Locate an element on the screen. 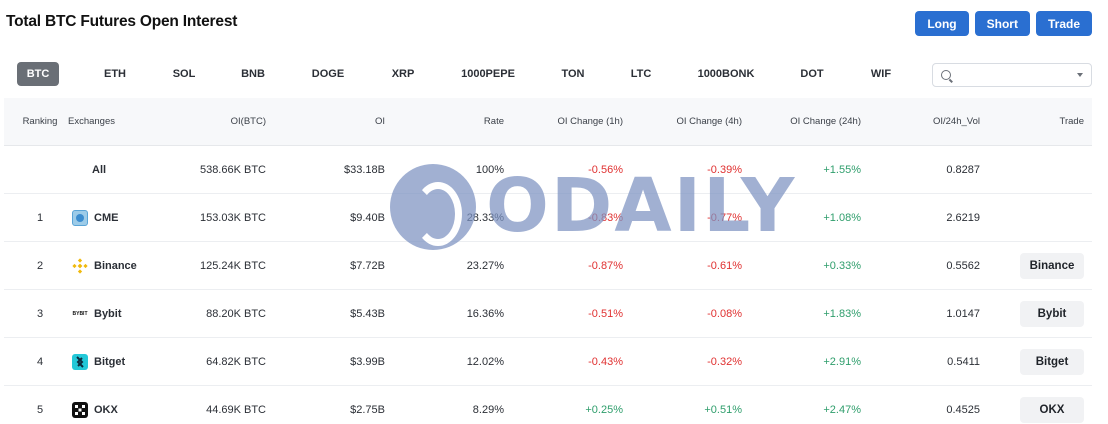 The height and width of the screenshot is (424, 1108). header-rate: Rate is located at coordinates (493, 121).